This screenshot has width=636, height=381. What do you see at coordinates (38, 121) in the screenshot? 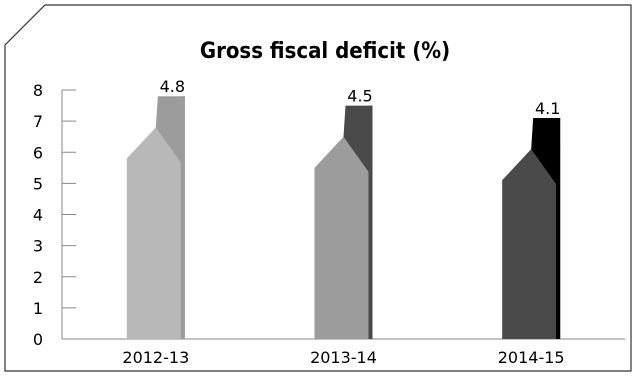
I see `y-tick-label: 7` at bounding box center [38, 121].